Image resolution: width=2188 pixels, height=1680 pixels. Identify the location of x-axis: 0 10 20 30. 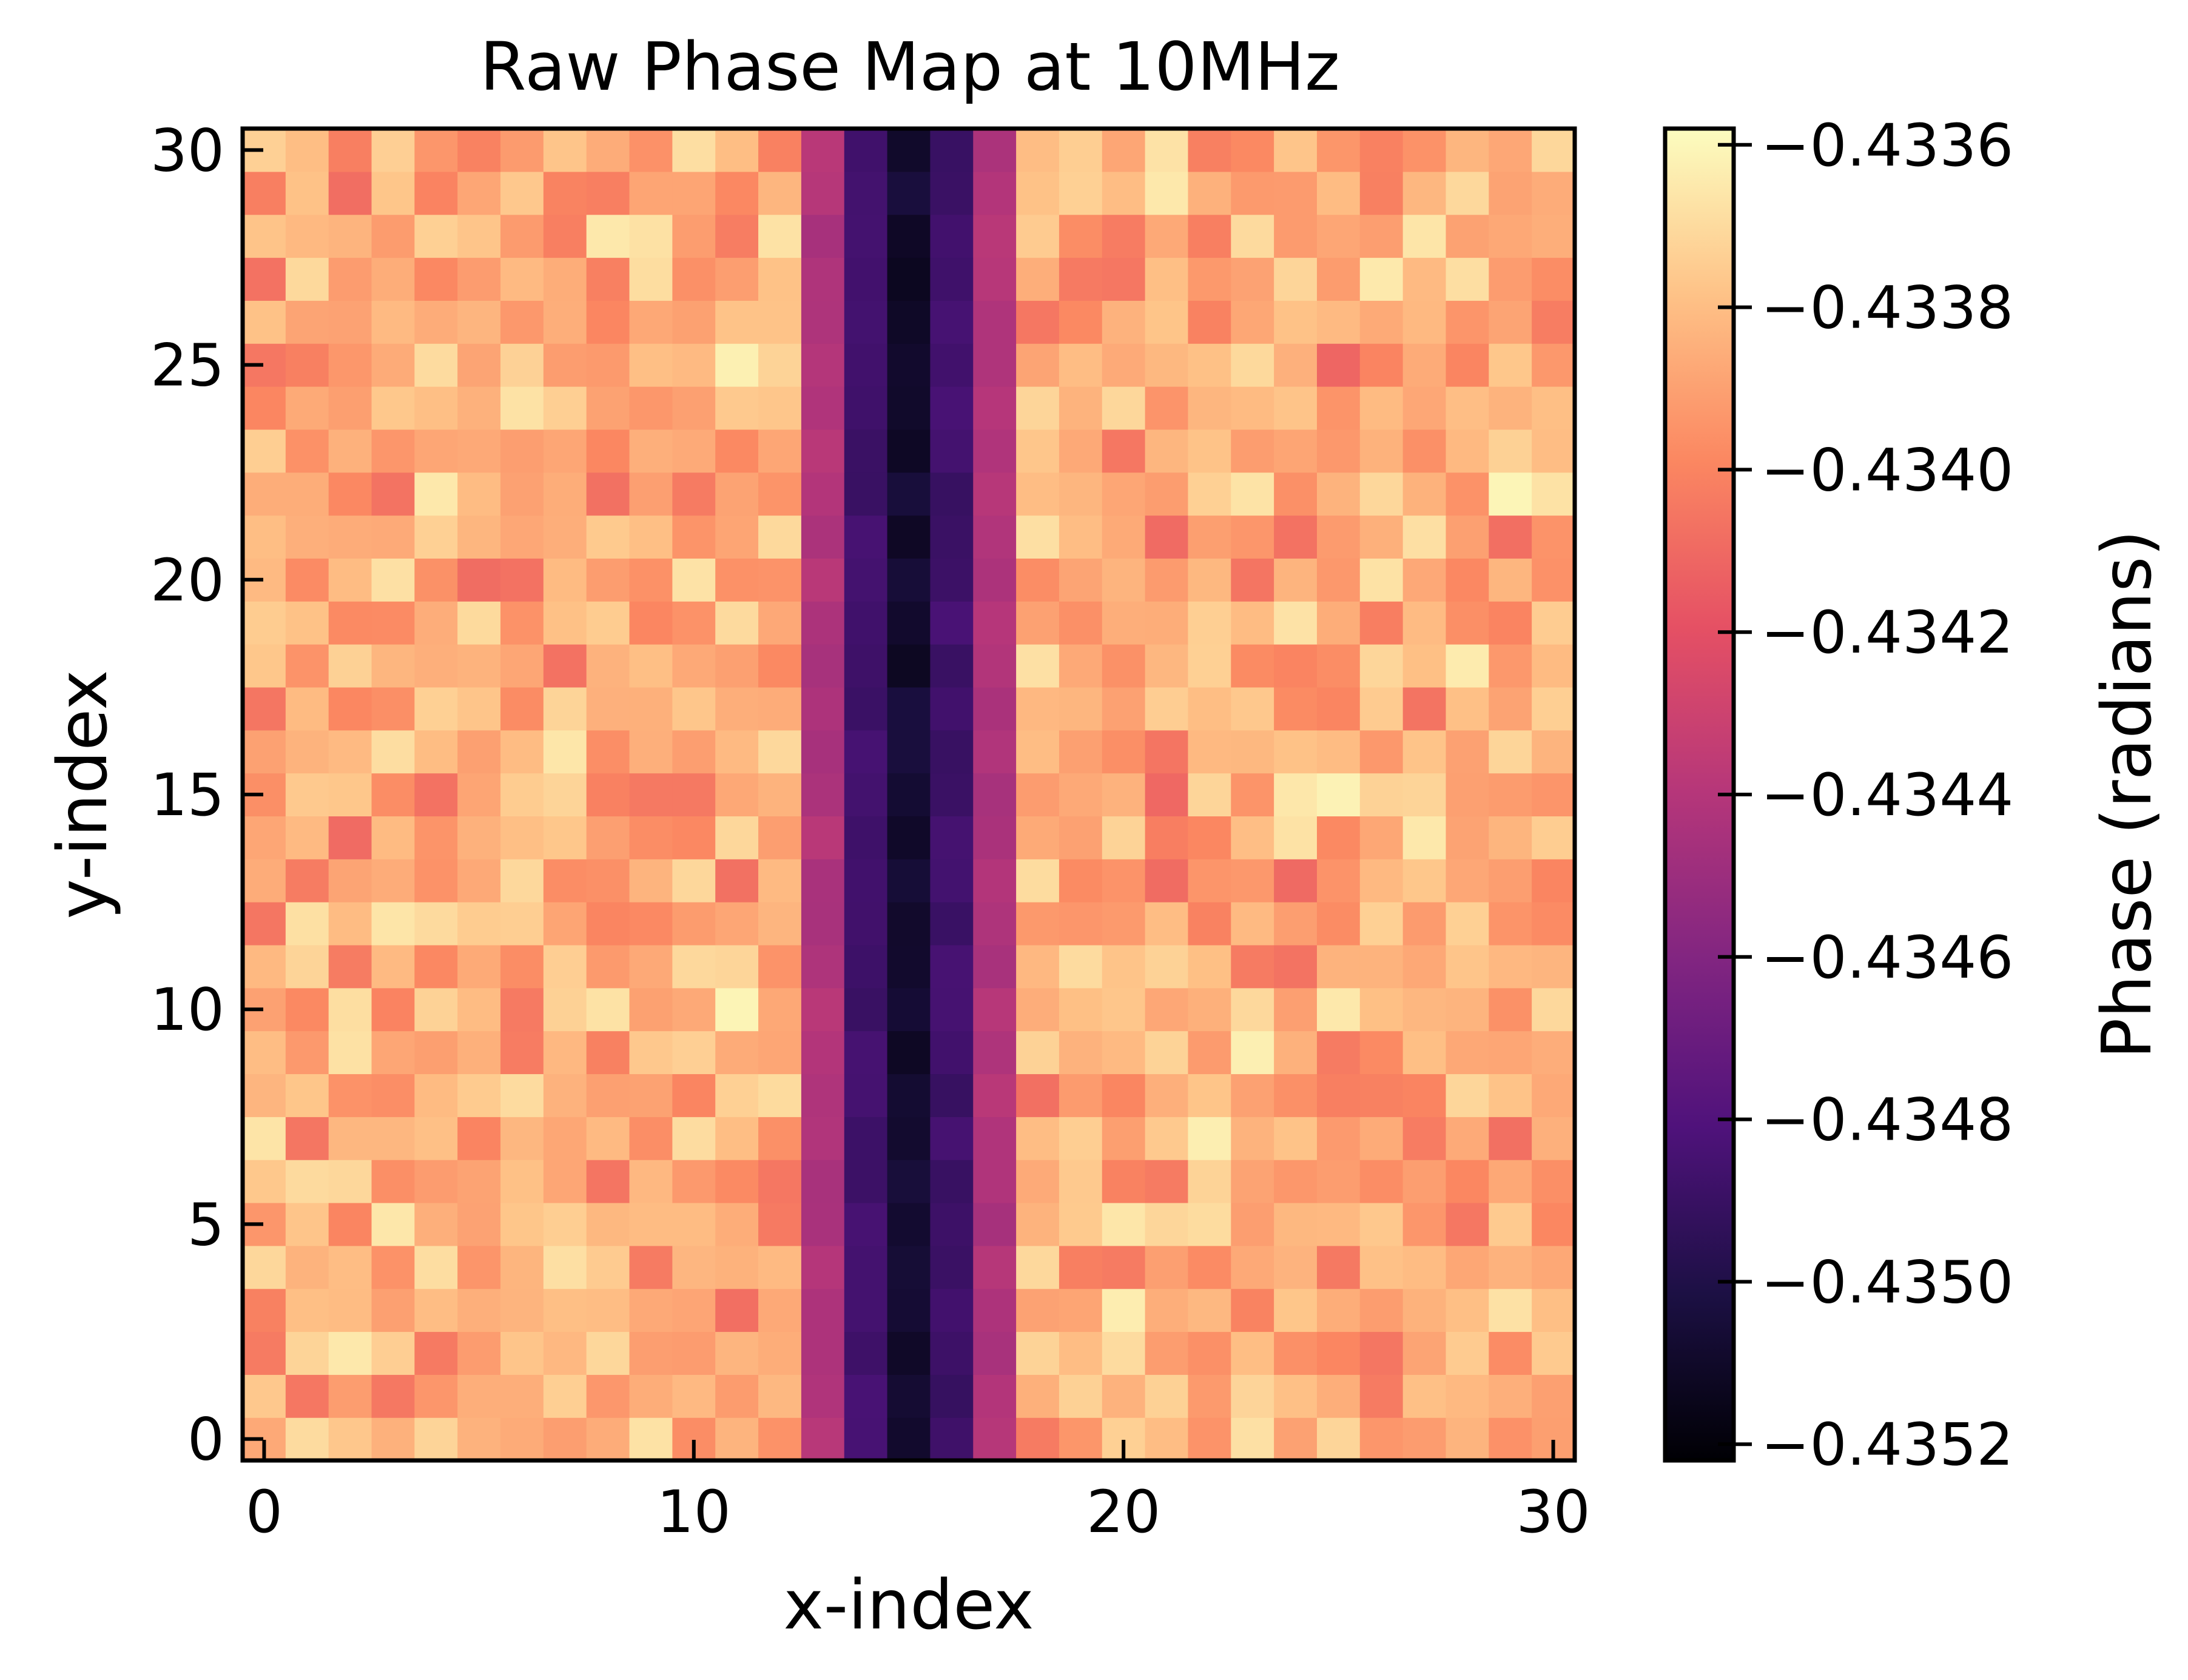
(918, 1493).